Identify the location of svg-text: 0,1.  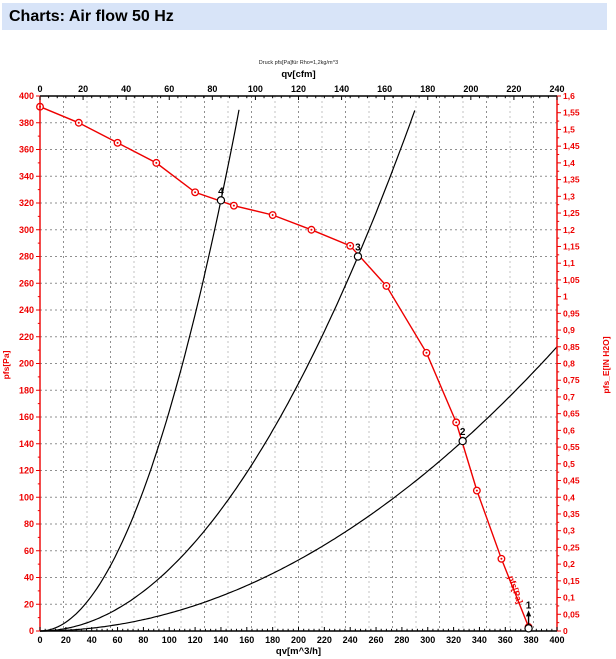
(569, 598).